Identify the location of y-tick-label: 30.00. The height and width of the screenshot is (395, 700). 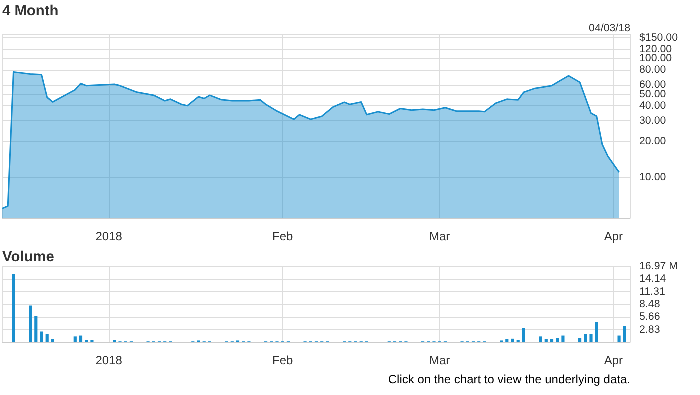
(653, 120).